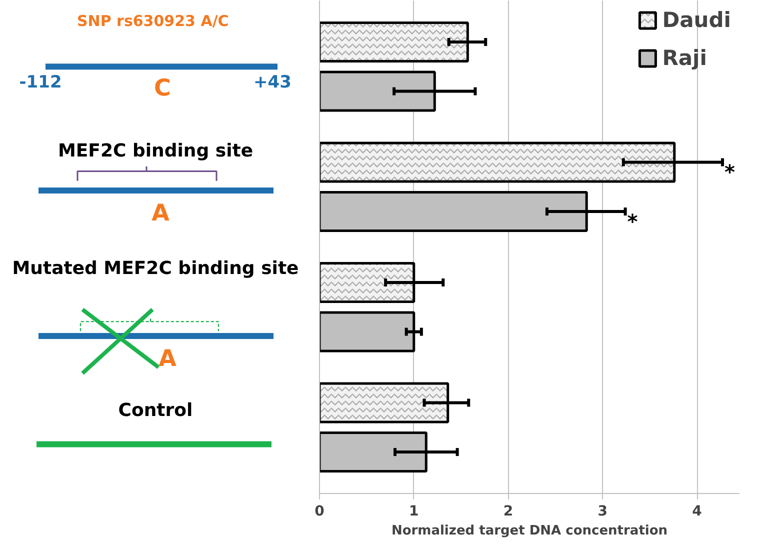  Describe the element at coordinates (684, 58) in the screenshot. I see `legend-label: Raji` at that location.